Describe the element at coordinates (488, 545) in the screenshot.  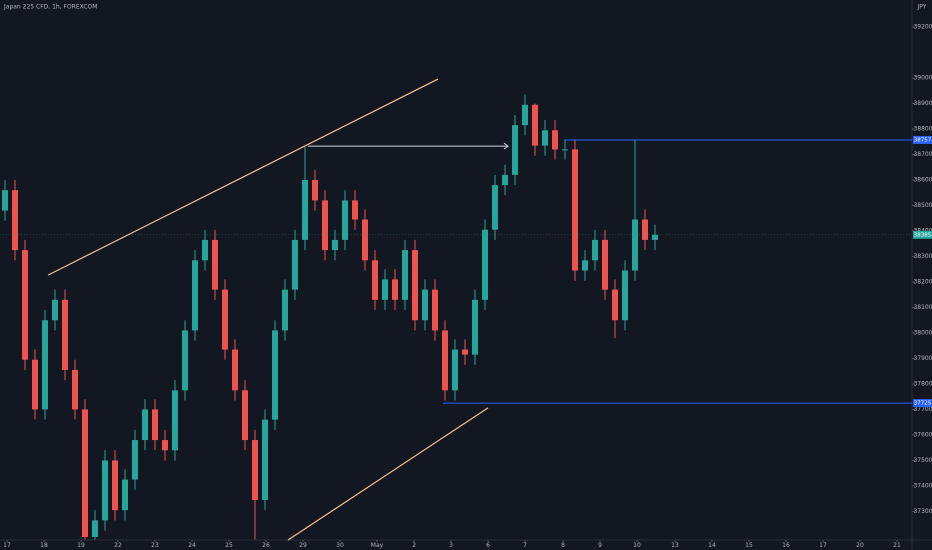
I see `x-tick-label: 6` at that location.